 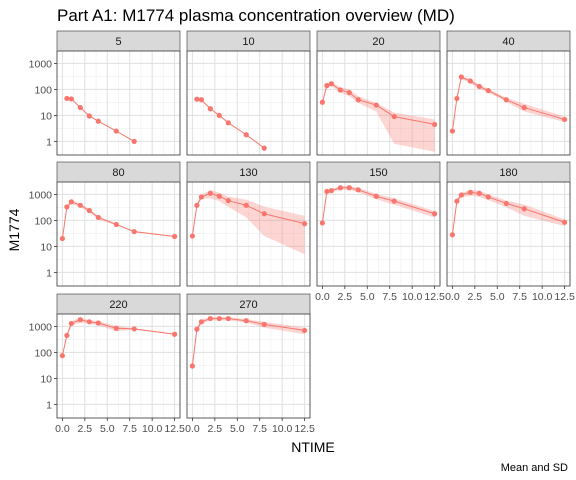 What do you see at coordinates (378, 42) in the screenshot?
I see `facet-strip-label: 20` at bounding box center [378, 42].